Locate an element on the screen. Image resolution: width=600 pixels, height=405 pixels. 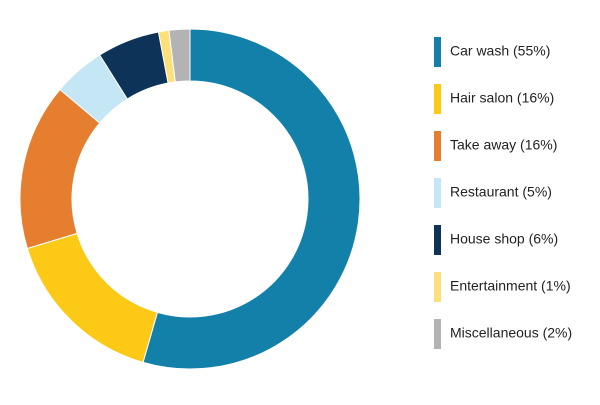
legend-label: Miscellaneous (2%) is located at coordinates (511, 333).